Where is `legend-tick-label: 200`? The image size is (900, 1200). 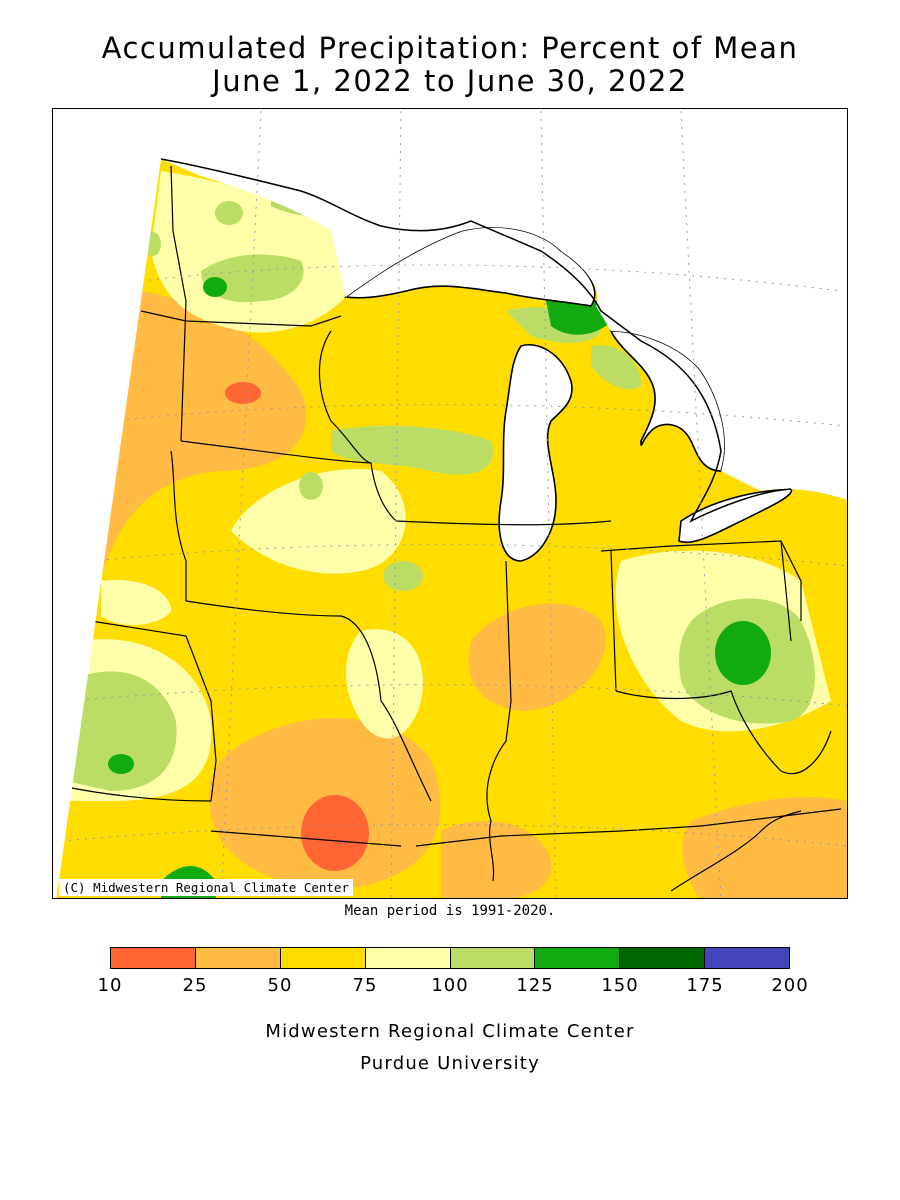
legend-tick-label: 200 is located at coordinates (790, 985).